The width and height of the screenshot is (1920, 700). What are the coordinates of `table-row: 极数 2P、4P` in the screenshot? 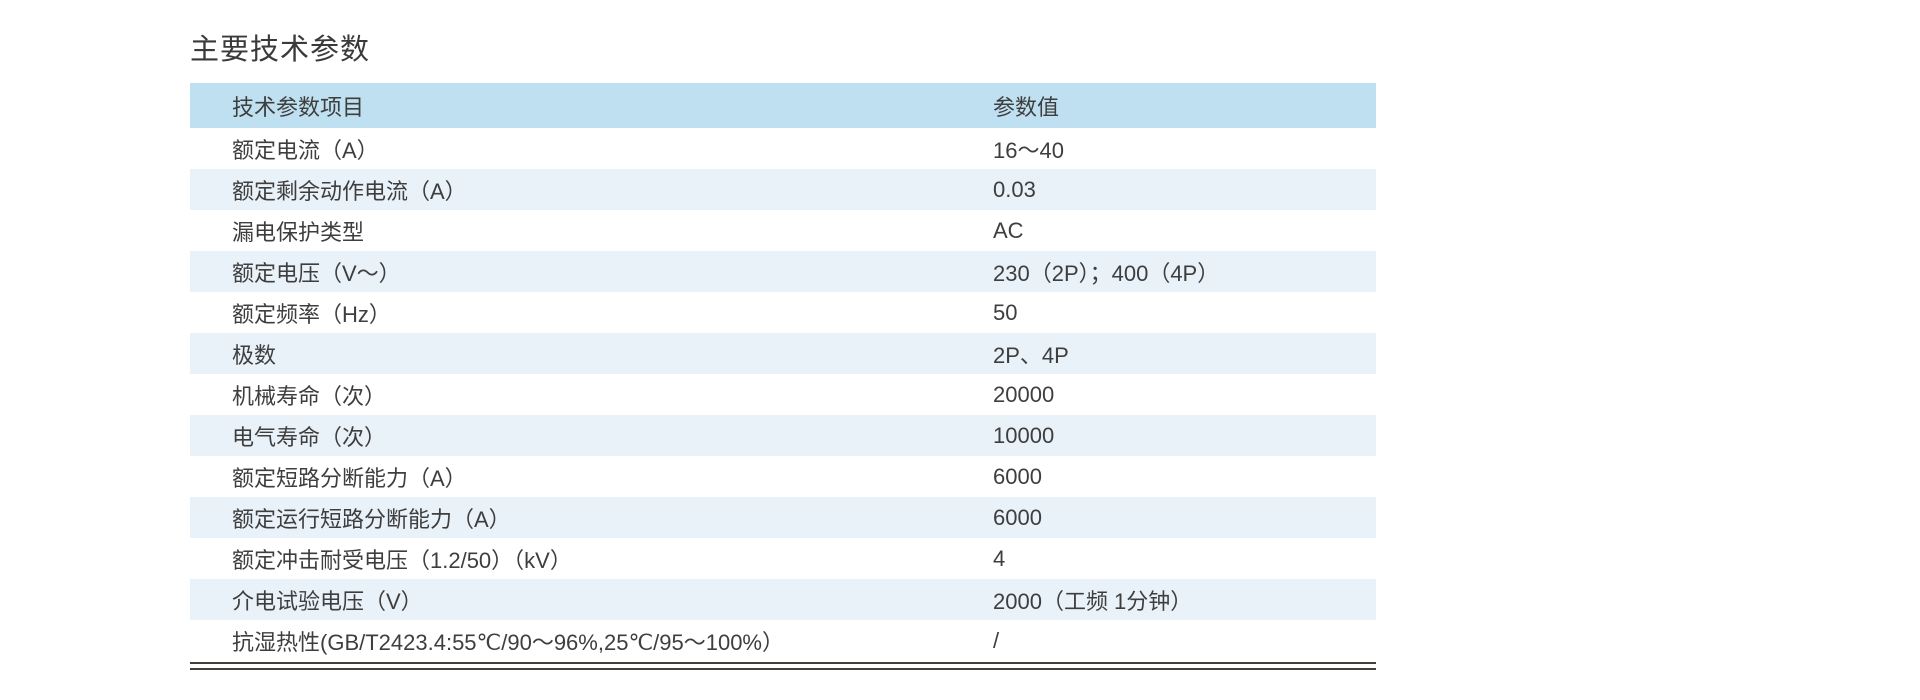 It's located at (783, 353).